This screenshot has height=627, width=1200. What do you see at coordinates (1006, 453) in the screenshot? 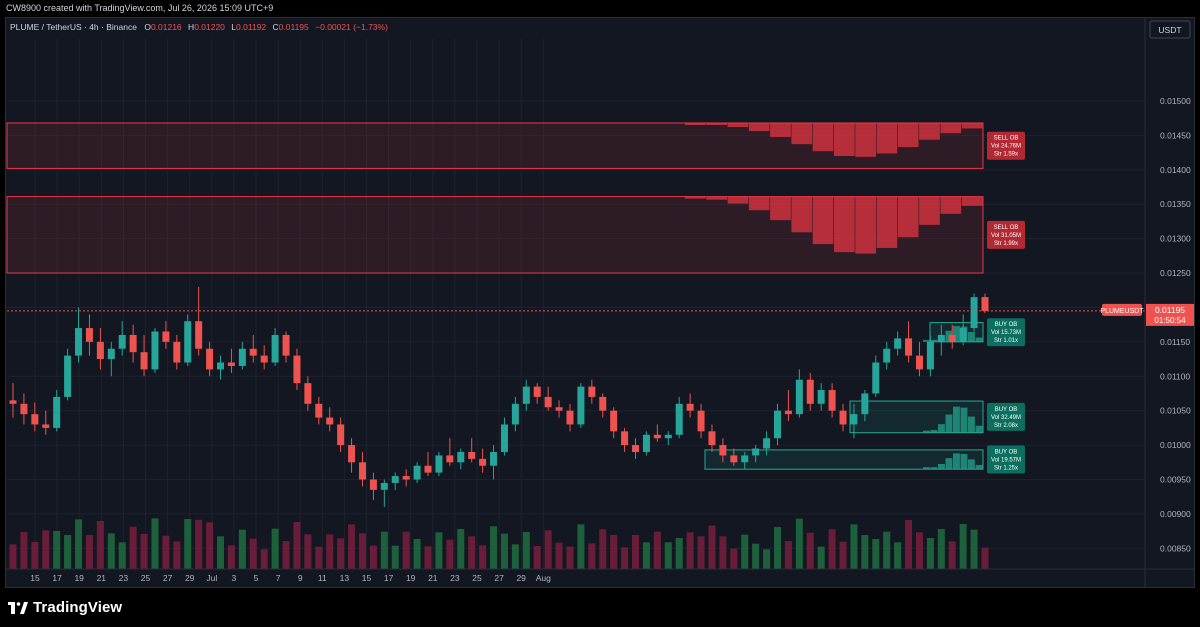
I see `order-block-type: BUY OB` at bounding box center [1006, 453].